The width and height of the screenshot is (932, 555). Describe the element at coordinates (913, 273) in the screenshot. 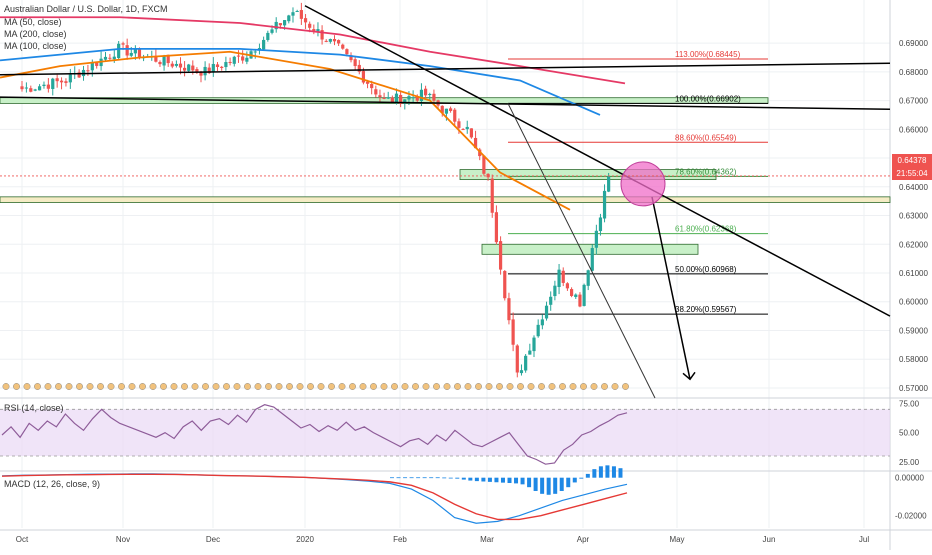

I see `price-axis-tick: 0.61000` at that location.